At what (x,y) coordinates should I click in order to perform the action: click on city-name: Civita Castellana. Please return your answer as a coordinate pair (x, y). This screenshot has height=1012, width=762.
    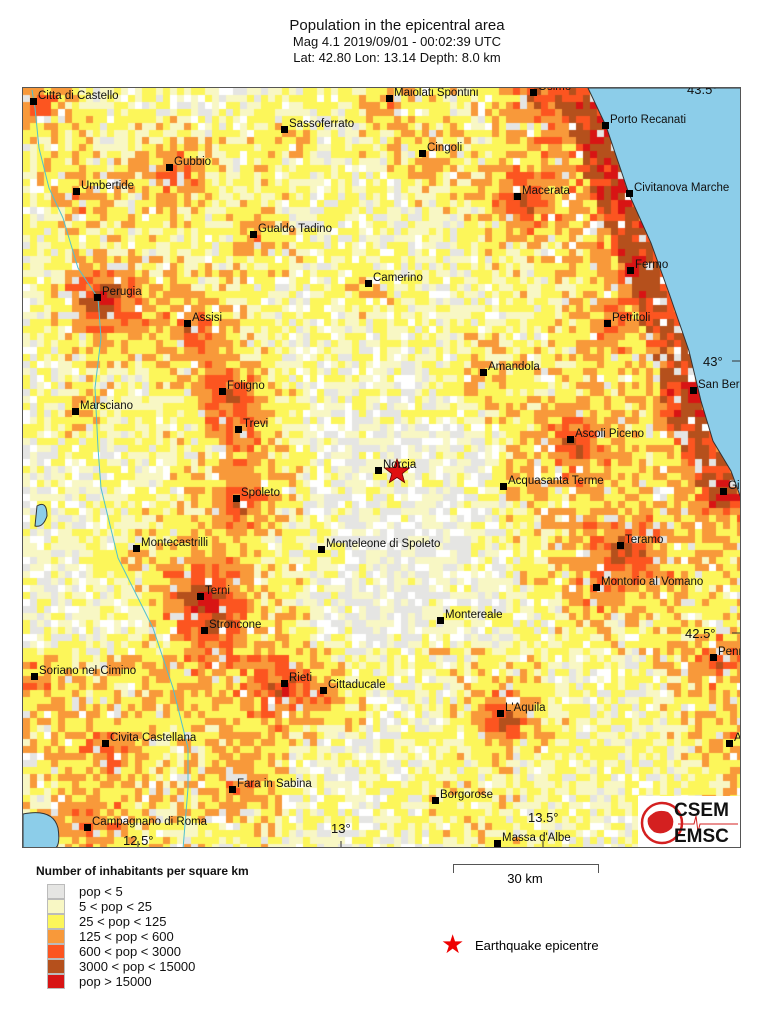
    Looking at the image, I should click on (153, 738).